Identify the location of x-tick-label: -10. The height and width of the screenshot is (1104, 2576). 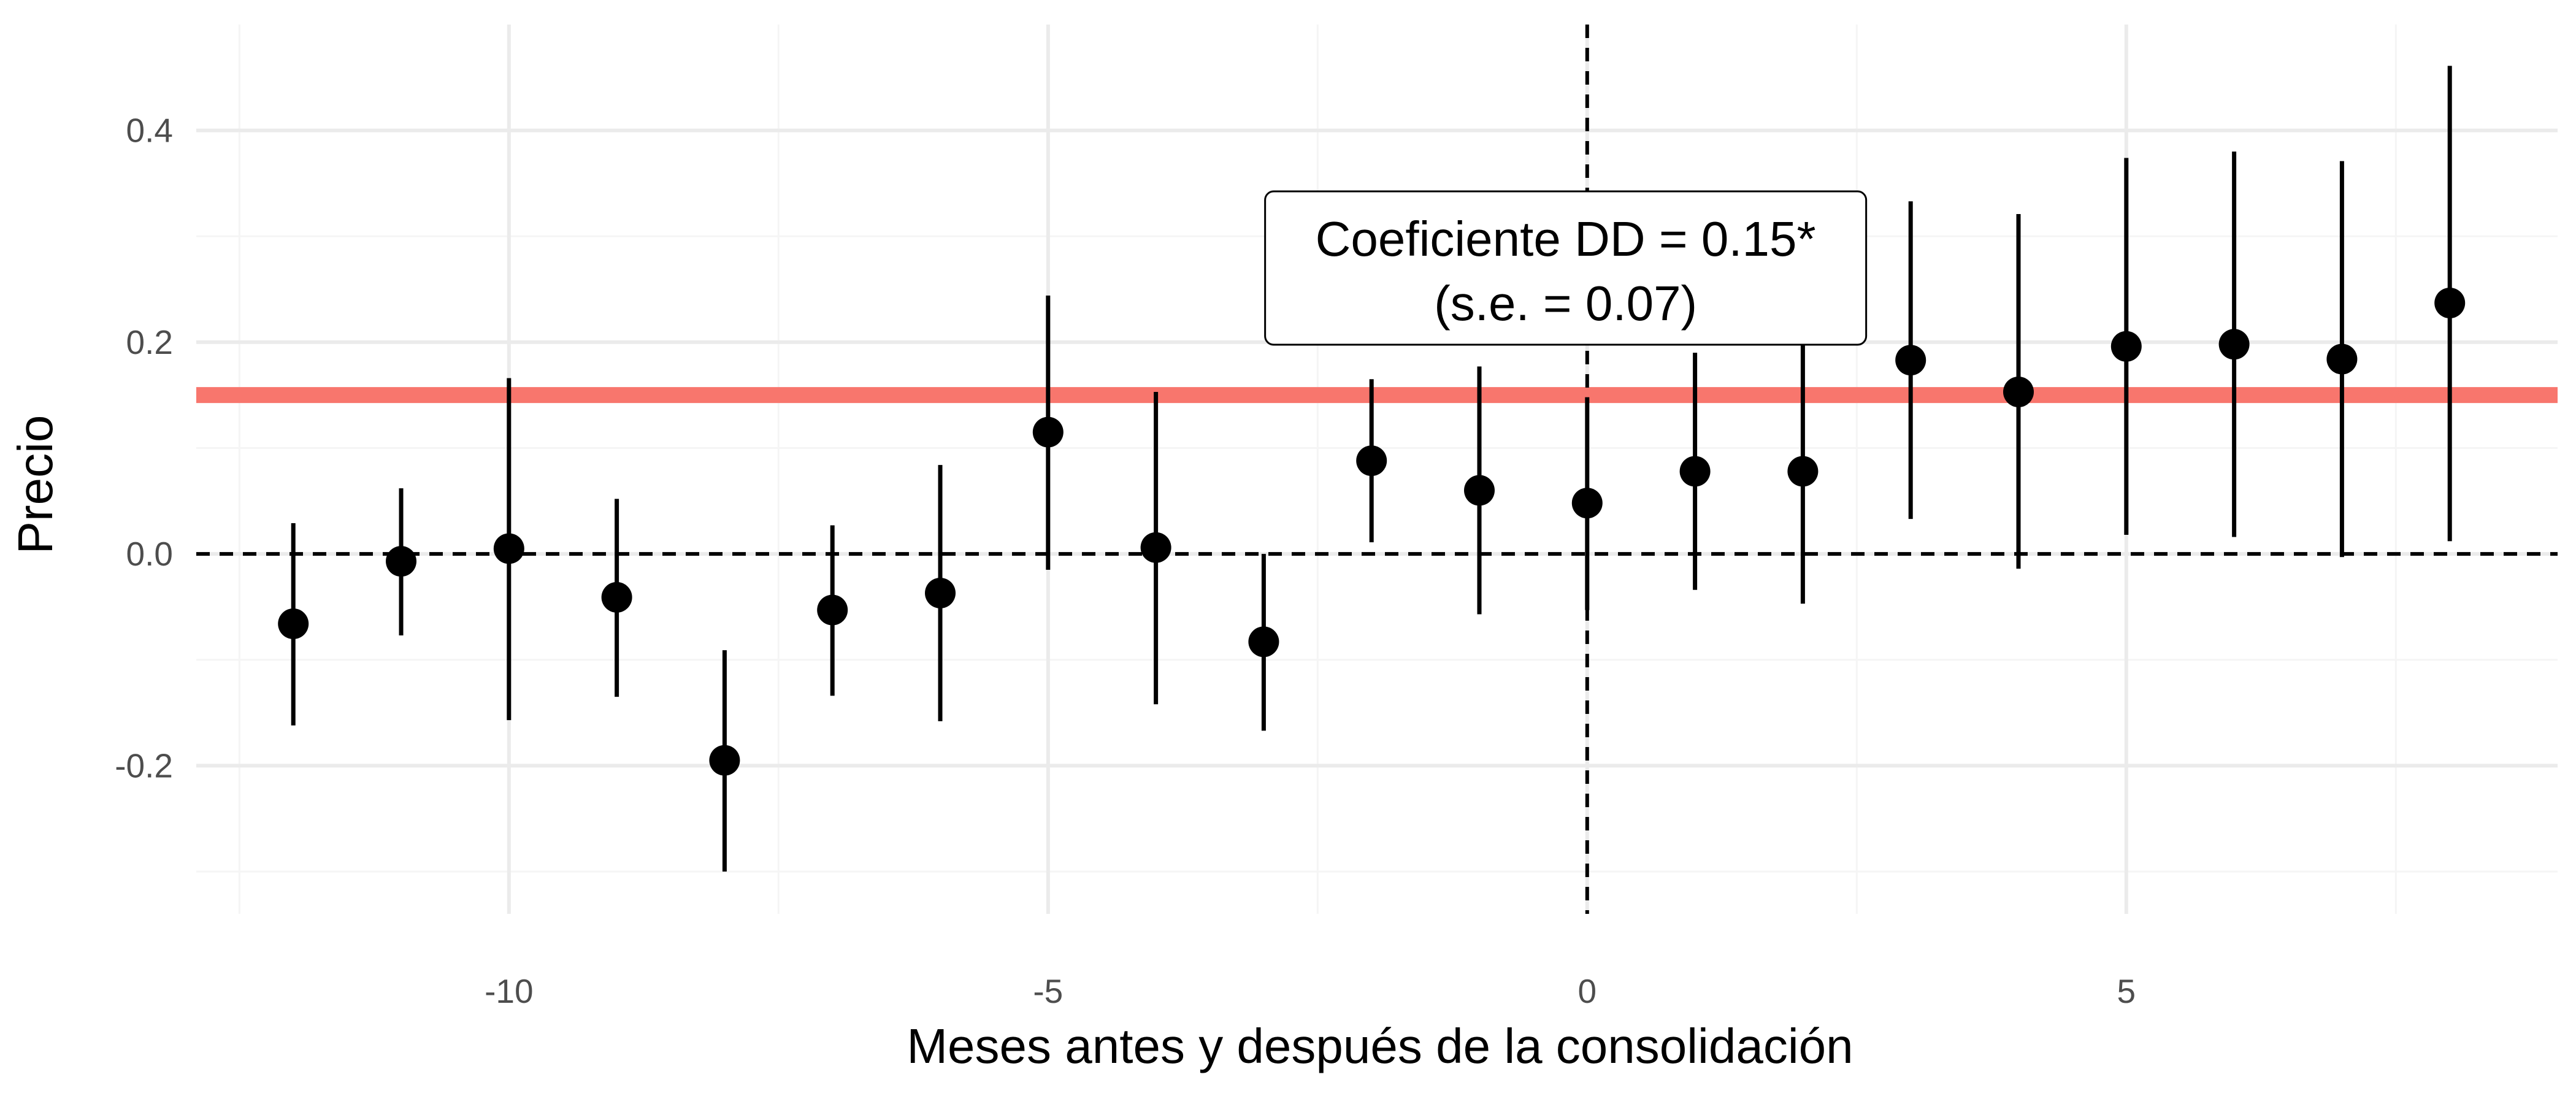
(509, 991).